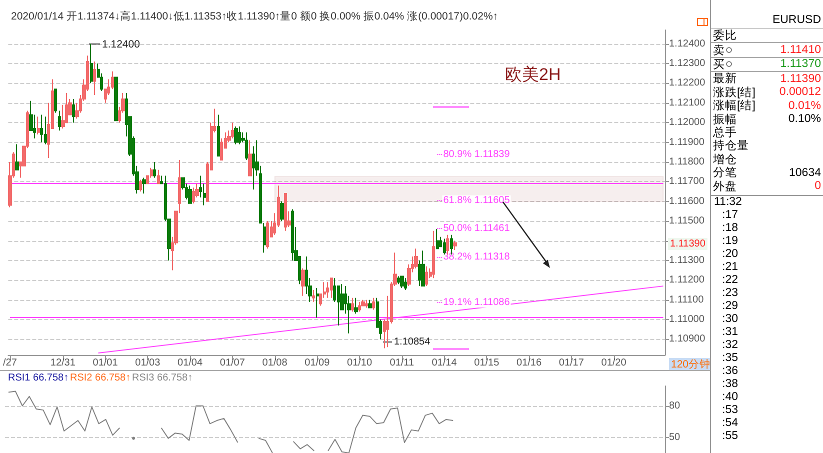 The image size is (823, 453). Describe the element at coordinates (10, 363) in the screenshot. I see `x-tick-label: /27` at that location.